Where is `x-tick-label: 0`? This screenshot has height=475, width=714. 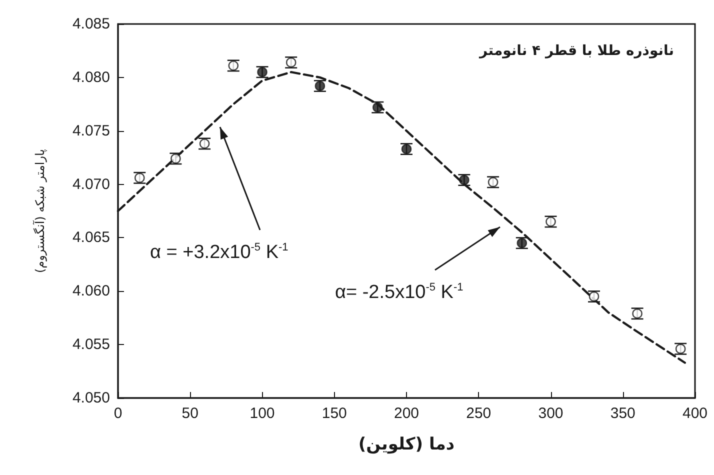 x-tick-label: 0 is located at coordinates (118, 413).